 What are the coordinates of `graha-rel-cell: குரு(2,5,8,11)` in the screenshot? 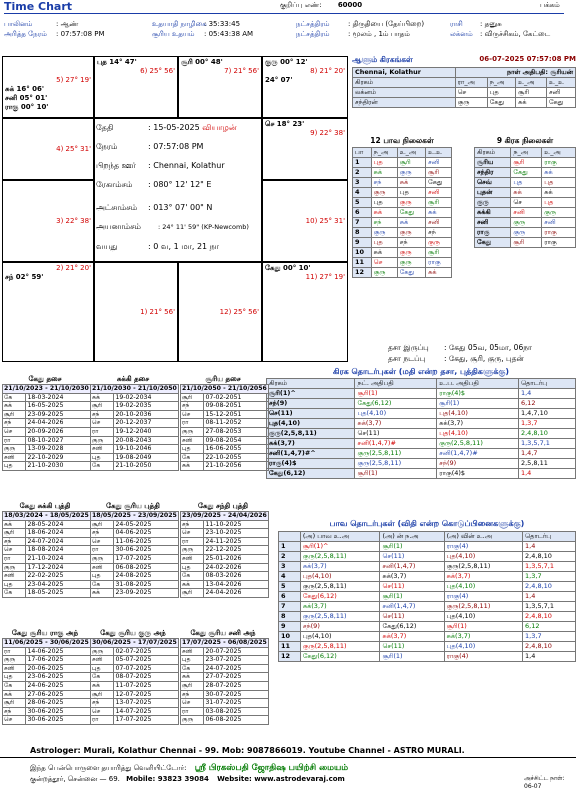 It's located at (310, 433).